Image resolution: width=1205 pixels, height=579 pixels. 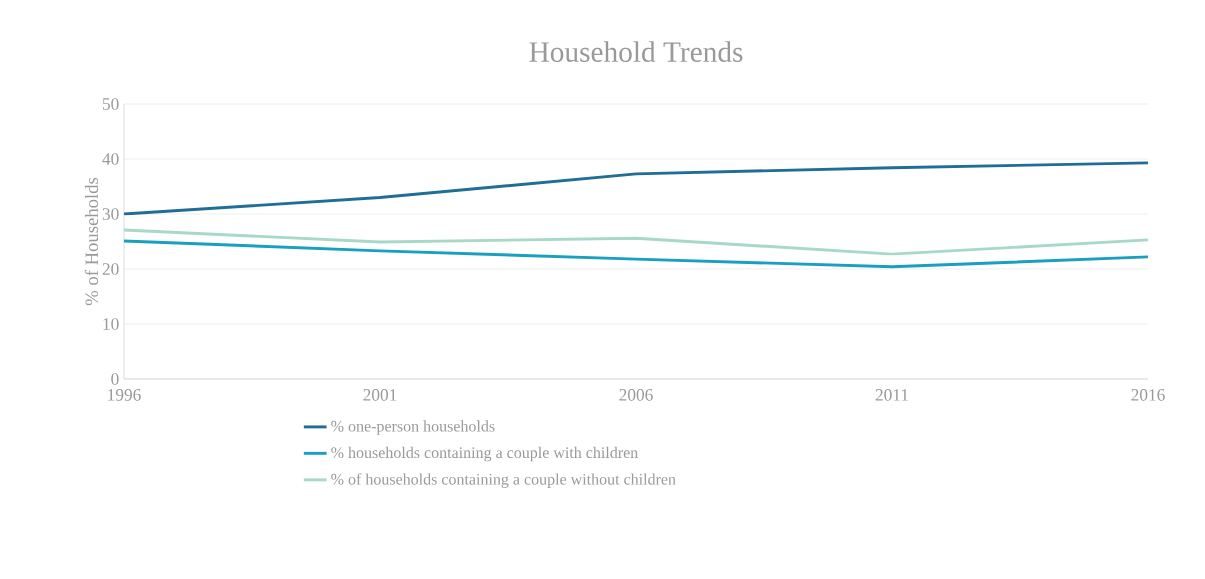 I want to click on x-tick-label: 2011, so click(x=891, y=395).